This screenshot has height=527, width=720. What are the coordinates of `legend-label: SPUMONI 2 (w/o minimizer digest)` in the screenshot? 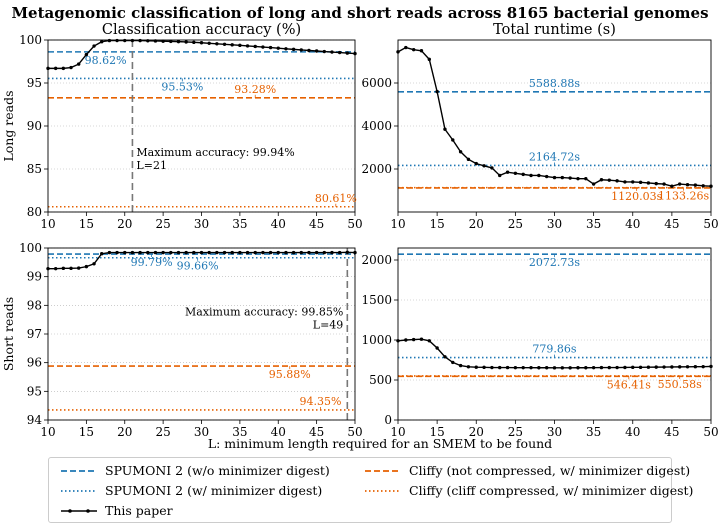 It's located at (217, 470).